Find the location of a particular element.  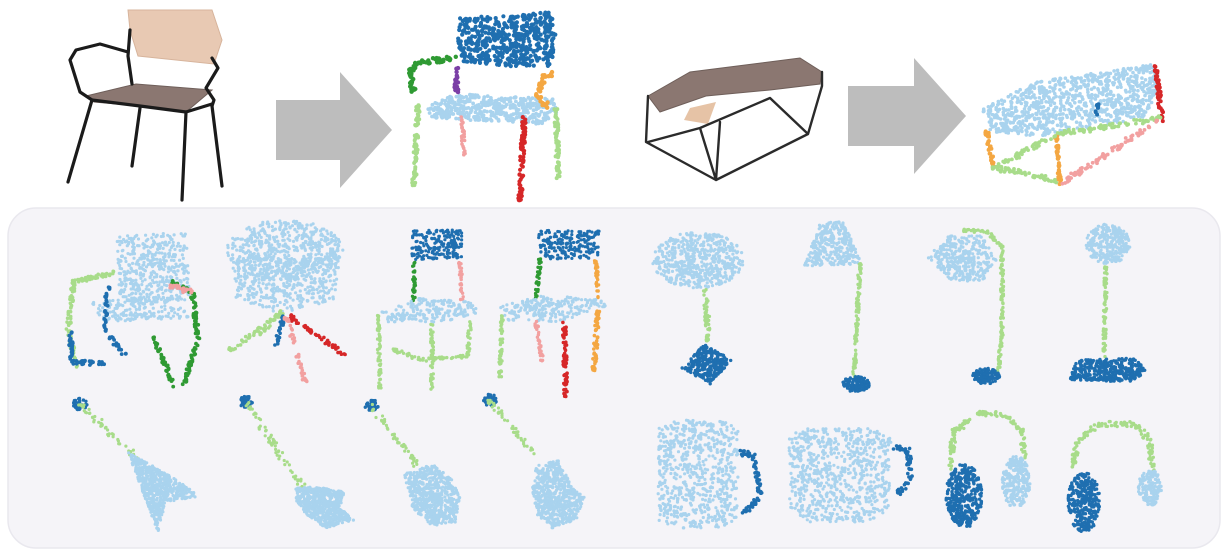

gallery-swivel-chair is located at coordinates (286, 301).